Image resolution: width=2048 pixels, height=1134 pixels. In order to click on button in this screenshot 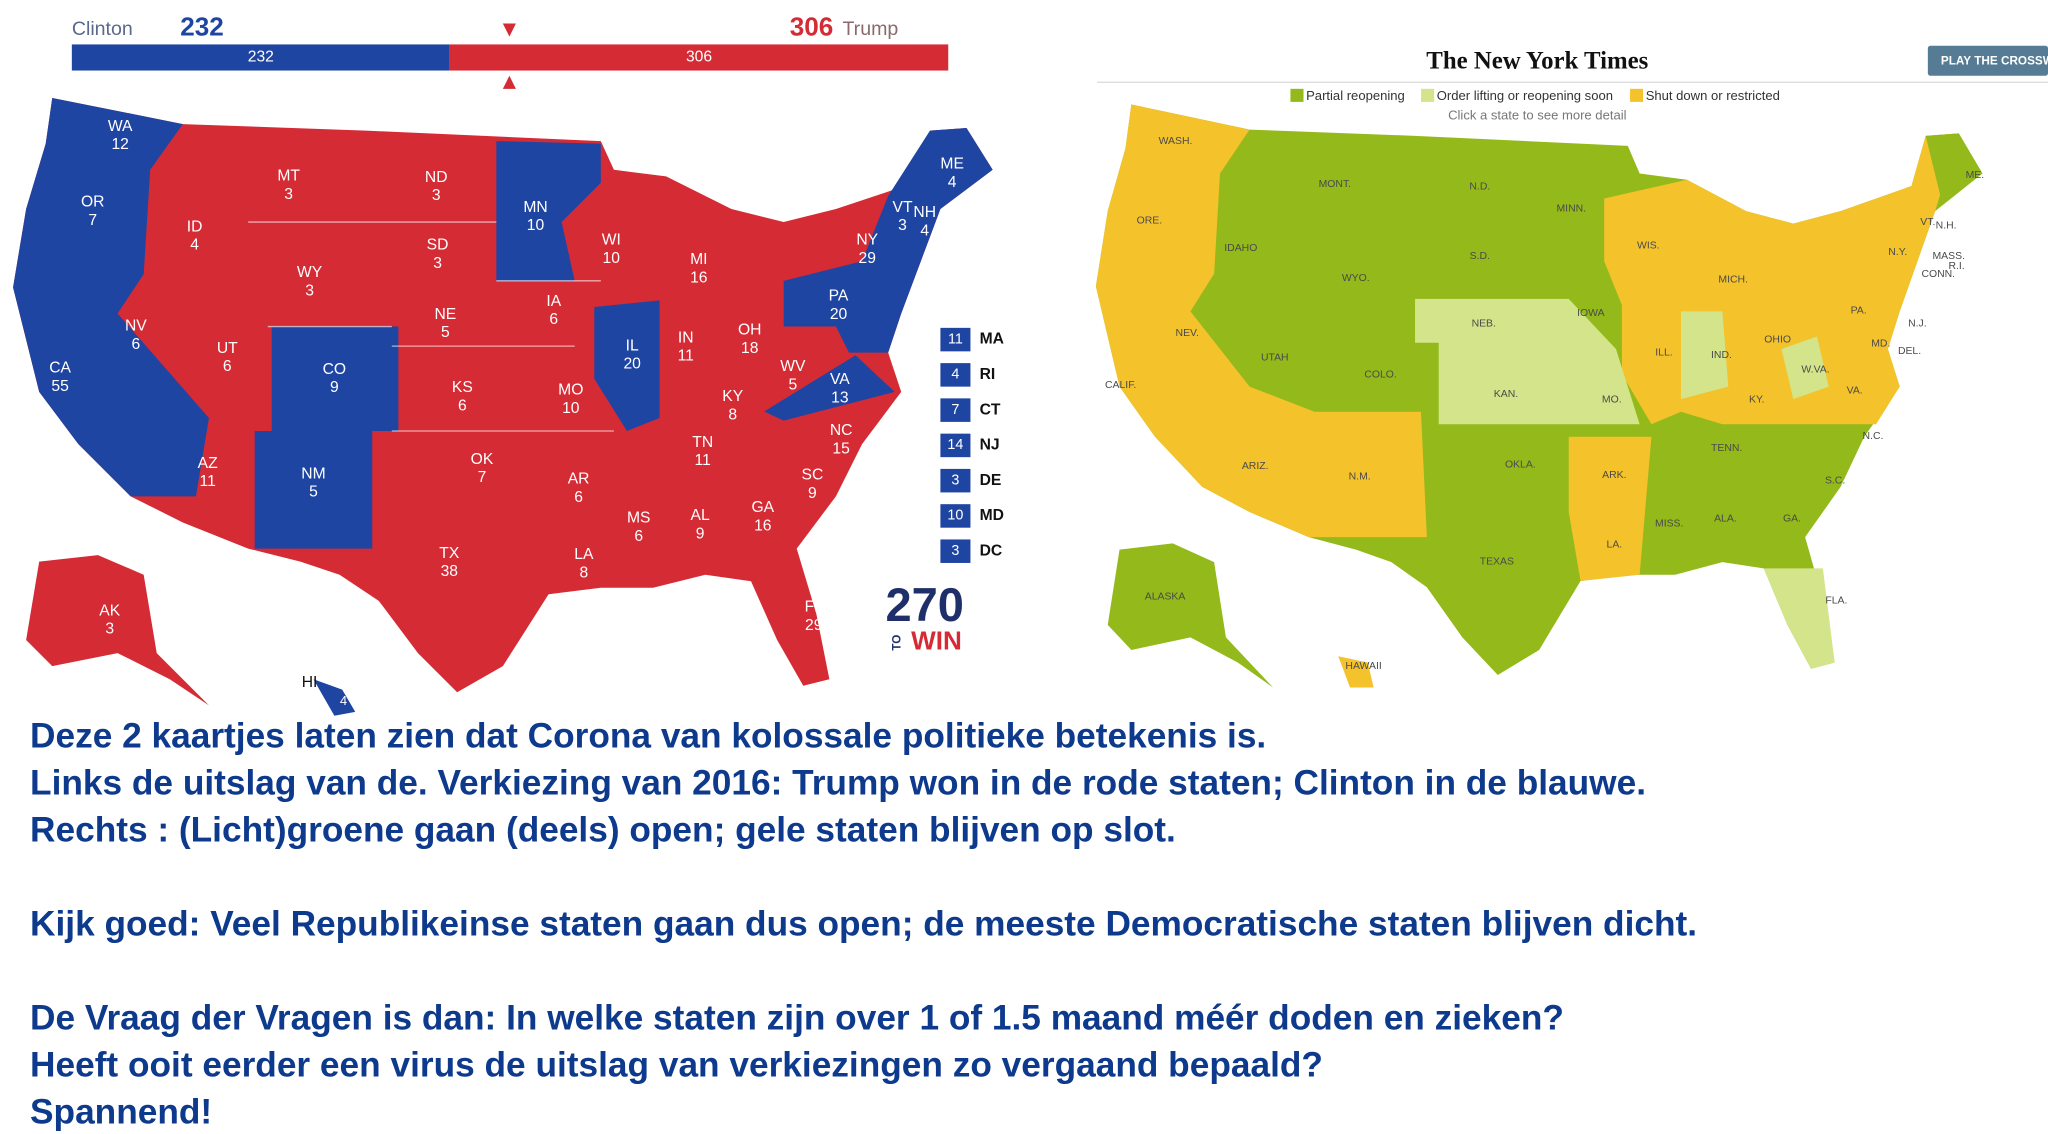, I will do `click(1987, 60)`.